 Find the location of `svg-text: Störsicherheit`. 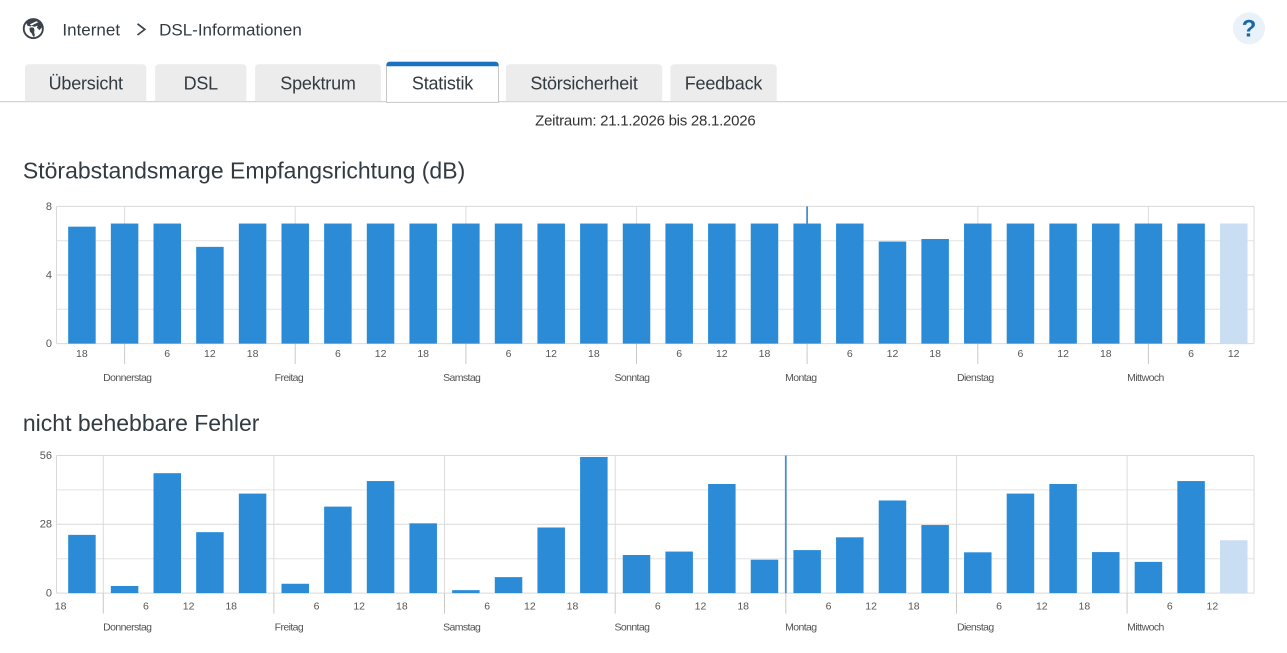

svg-text: Störsicherheit is located at coordinates (583, 83).